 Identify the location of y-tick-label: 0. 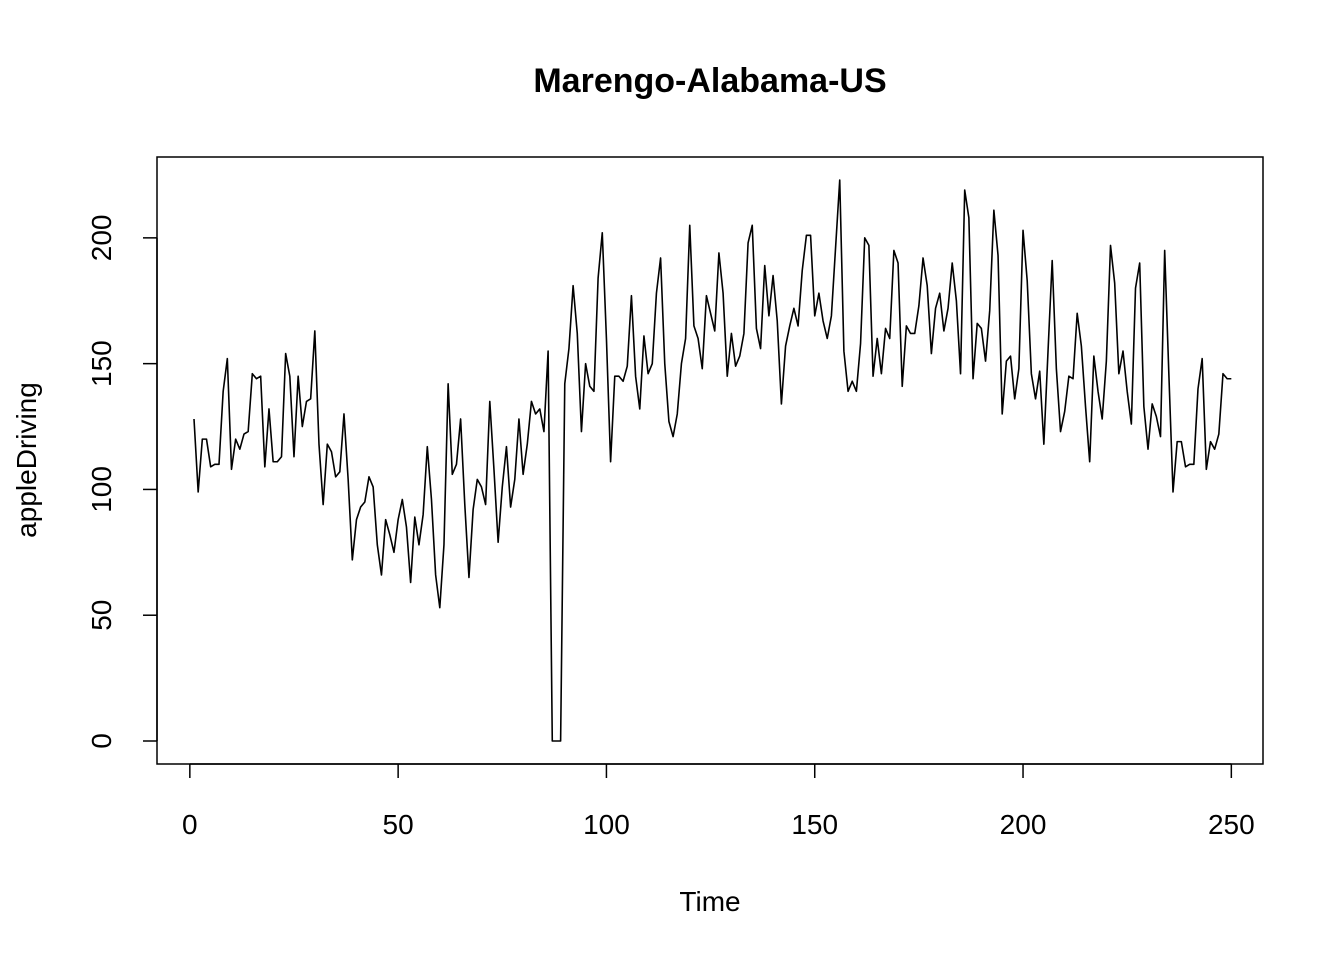
(101, 741).